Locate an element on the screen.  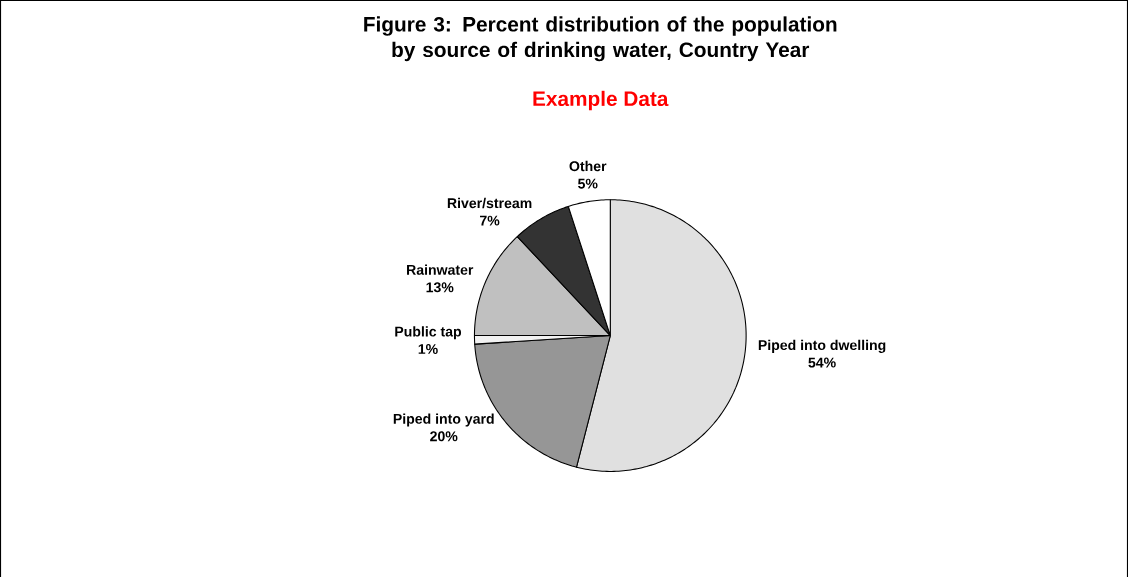
data-label: 20% is located at coordinates (444, 436).